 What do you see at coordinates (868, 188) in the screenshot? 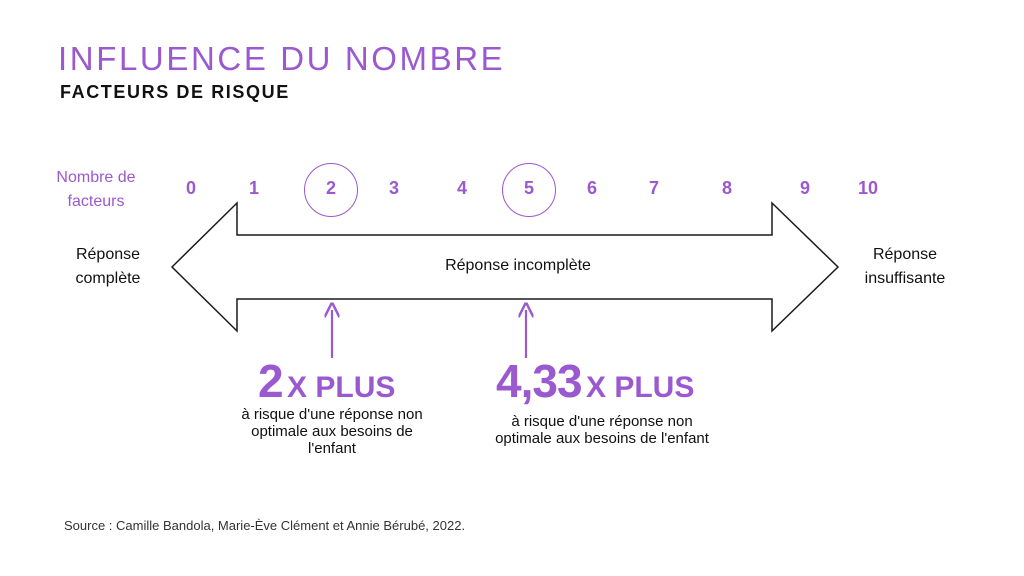
I see `scale-tick-10: 10` at bounding box center [868, 188].